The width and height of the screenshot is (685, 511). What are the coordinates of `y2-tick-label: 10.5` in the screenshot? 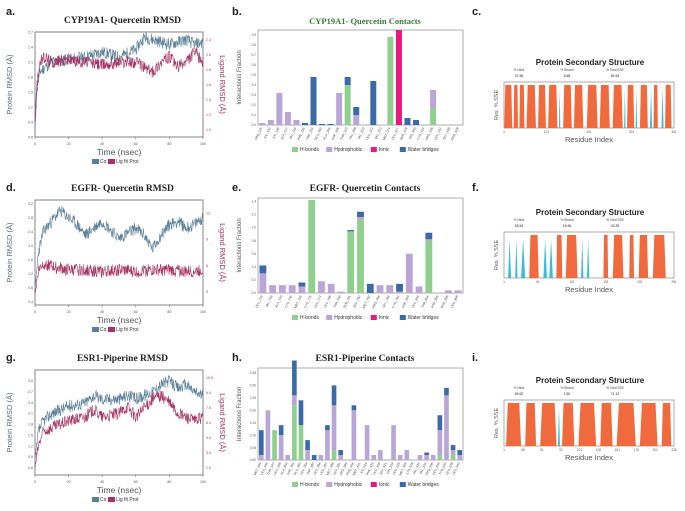 It's located at (209, 378).